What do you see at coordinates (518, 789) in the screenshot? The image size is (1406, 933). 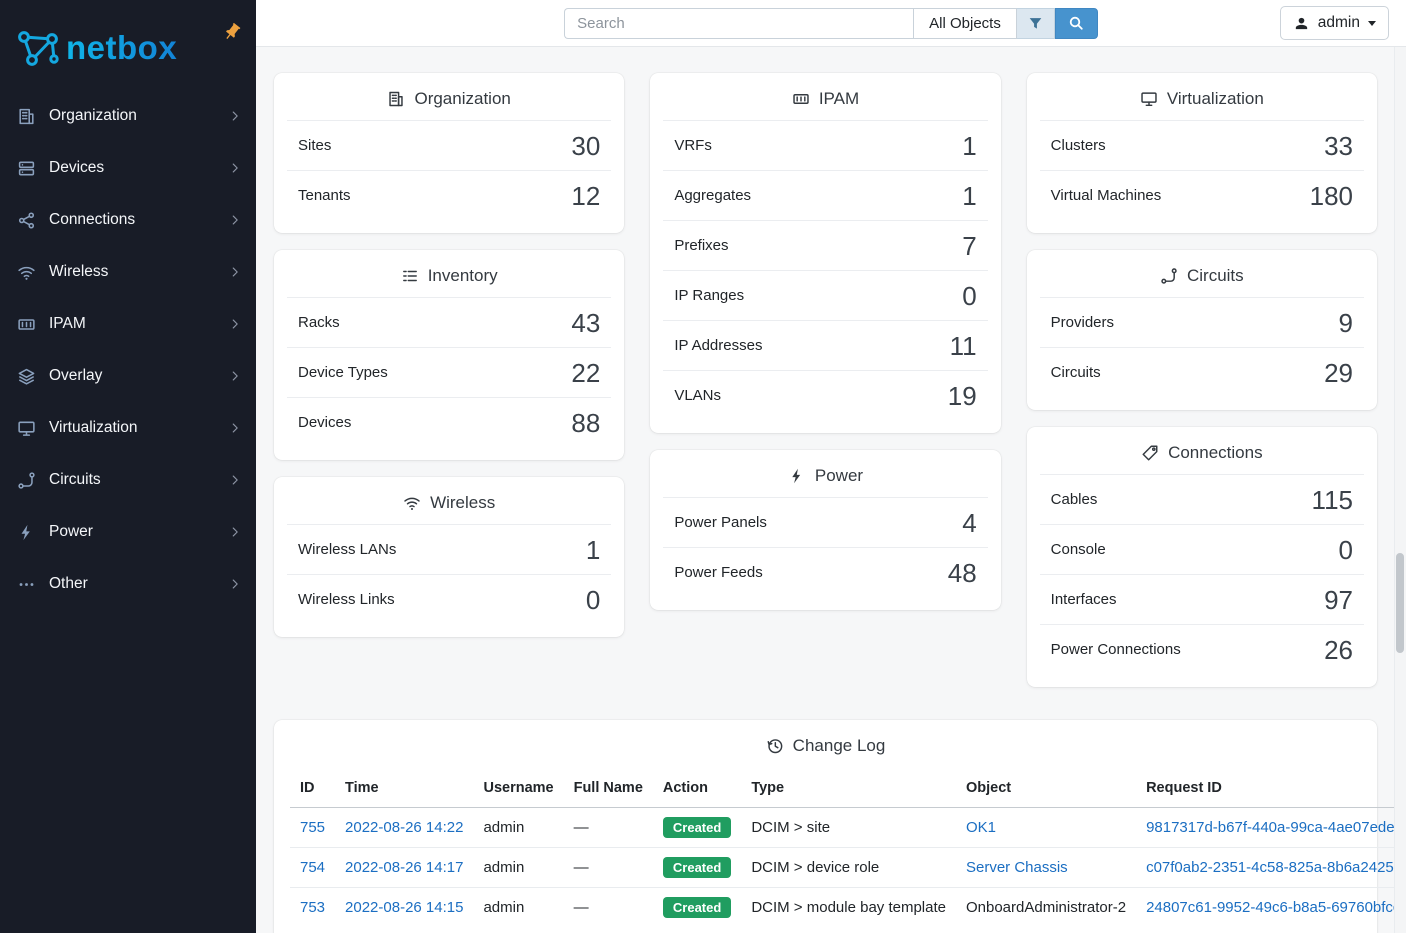 I see `column-header-username: Username` at bounding box center [518, 789].